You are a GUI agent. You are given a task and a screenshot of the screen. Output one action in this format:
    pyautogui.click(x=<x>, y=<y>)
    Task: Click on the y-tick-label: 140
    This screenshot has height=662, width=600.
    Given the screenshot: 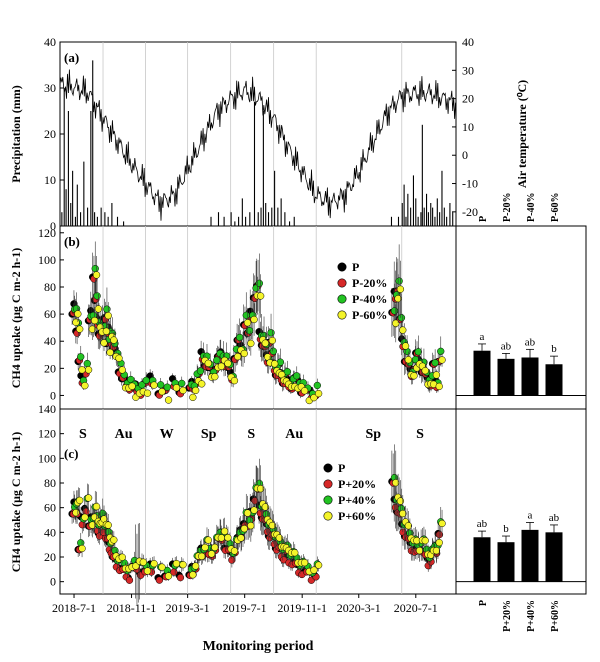 What is the action you would take?
    pyautogui.click(x=47, y=409)
    